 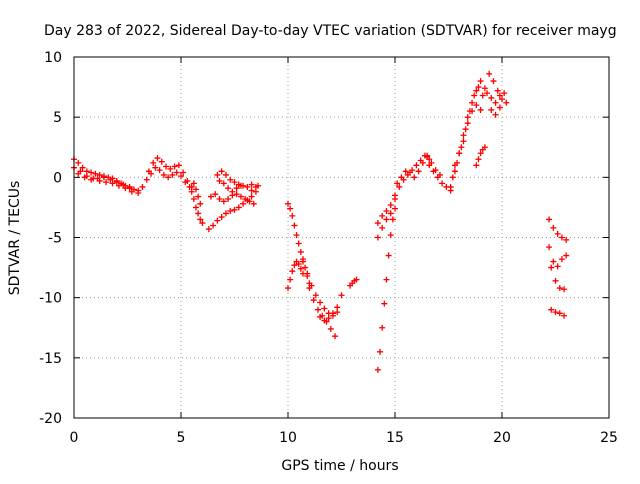 I want to click on series-mid-a, so click(x=232, y=210).